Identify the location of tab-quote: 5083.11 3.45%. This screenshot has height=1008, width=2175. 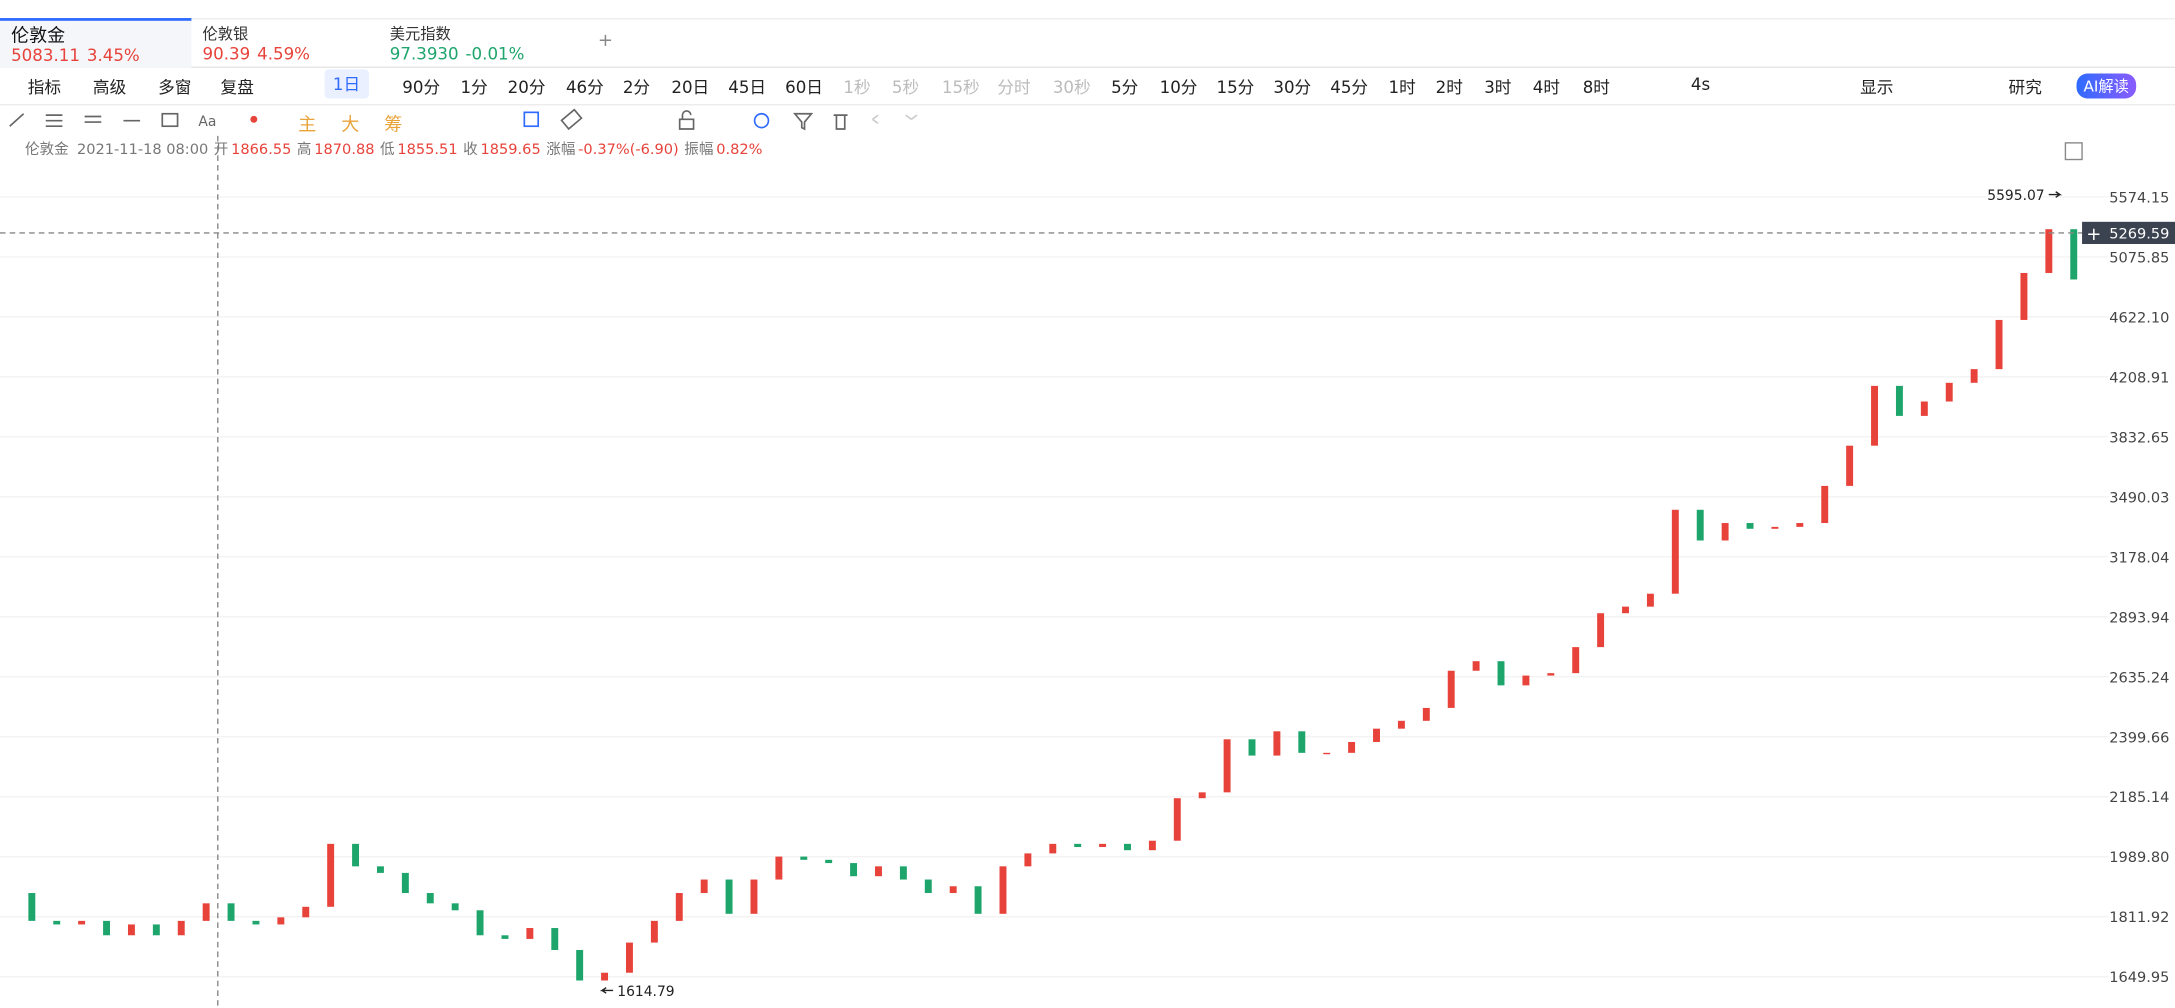
(75, 55).